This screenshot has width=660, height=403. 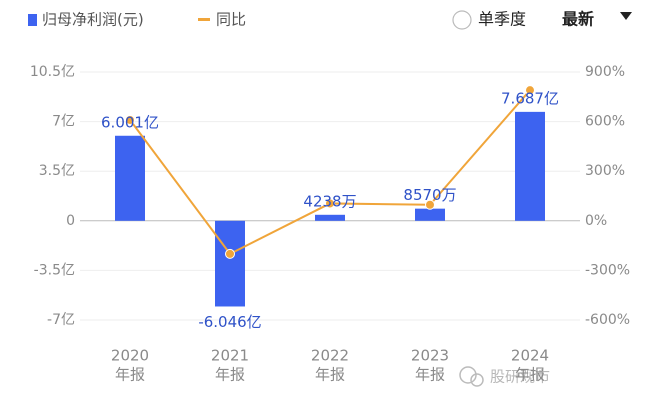 I want to click on y-tick-label: -3.5亿, so click(x=54, y=270).